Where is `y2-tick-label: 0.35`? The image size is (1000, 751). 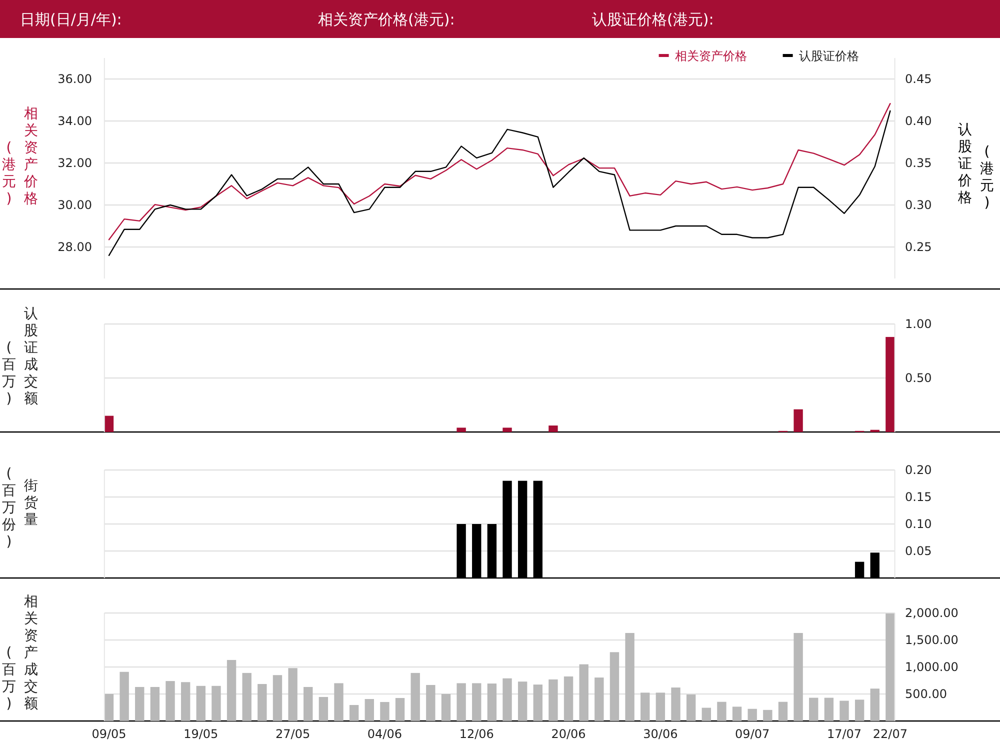
y2-tick-label: 0.35 is located at coordinates (918, 163).